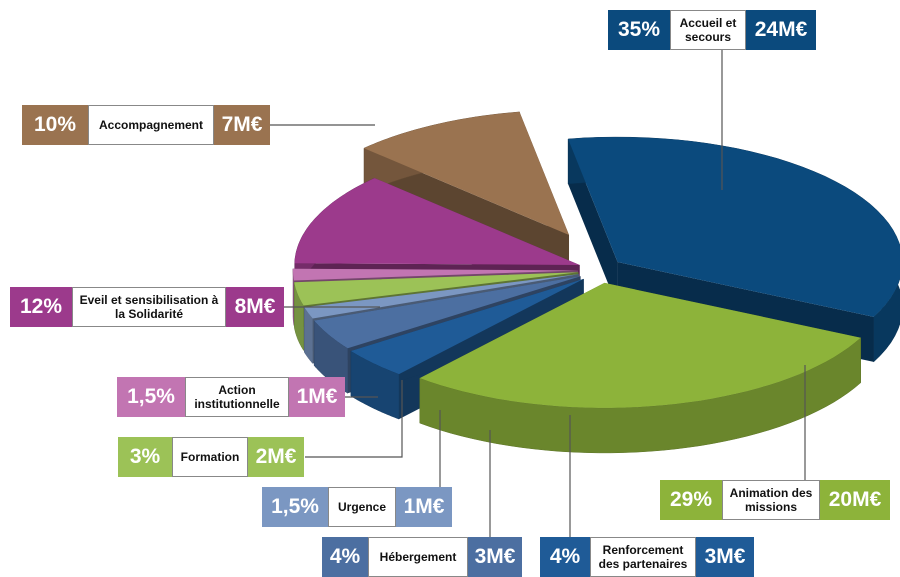  I want to click on slice-label: 29% Animation des missions 20M€, so click(775, 500).